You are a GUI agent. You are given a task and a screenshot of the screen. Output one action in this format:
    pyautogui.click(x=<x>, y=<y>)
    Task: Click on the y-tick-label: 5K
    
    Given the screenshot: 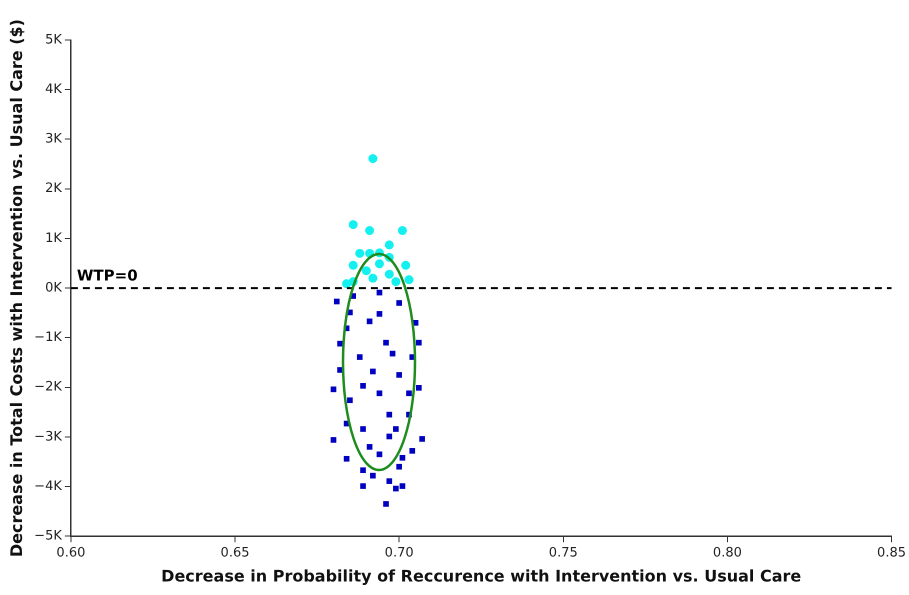 What is the action you would take?
    pyautogui.click(x=53, y=40)
    